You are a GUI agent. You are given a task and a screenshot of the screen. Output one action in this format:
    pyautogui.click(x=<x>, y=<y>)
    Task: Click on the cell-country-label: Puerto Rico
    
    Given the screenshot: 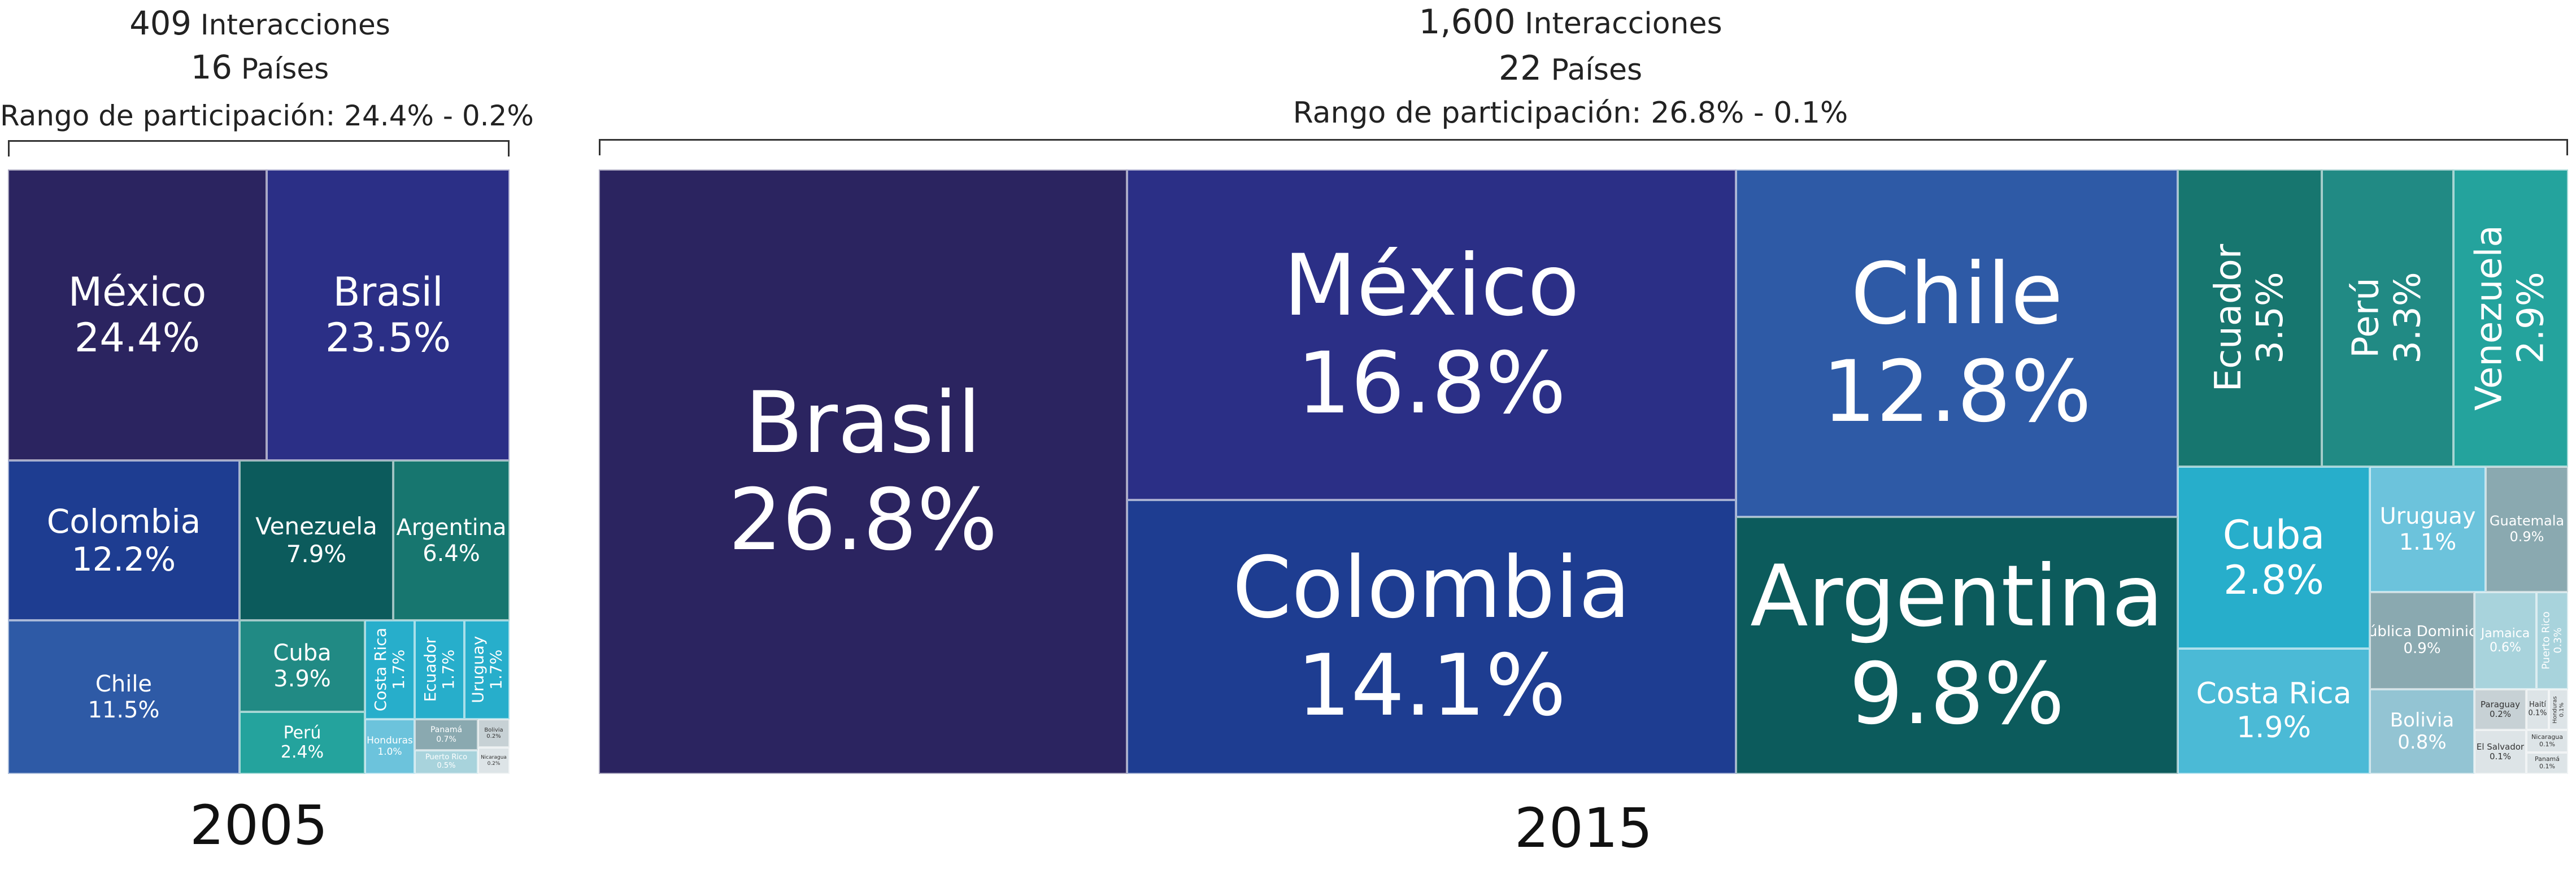 What is the action you would take?
    pyautogui.click(x=446, y=757)
    